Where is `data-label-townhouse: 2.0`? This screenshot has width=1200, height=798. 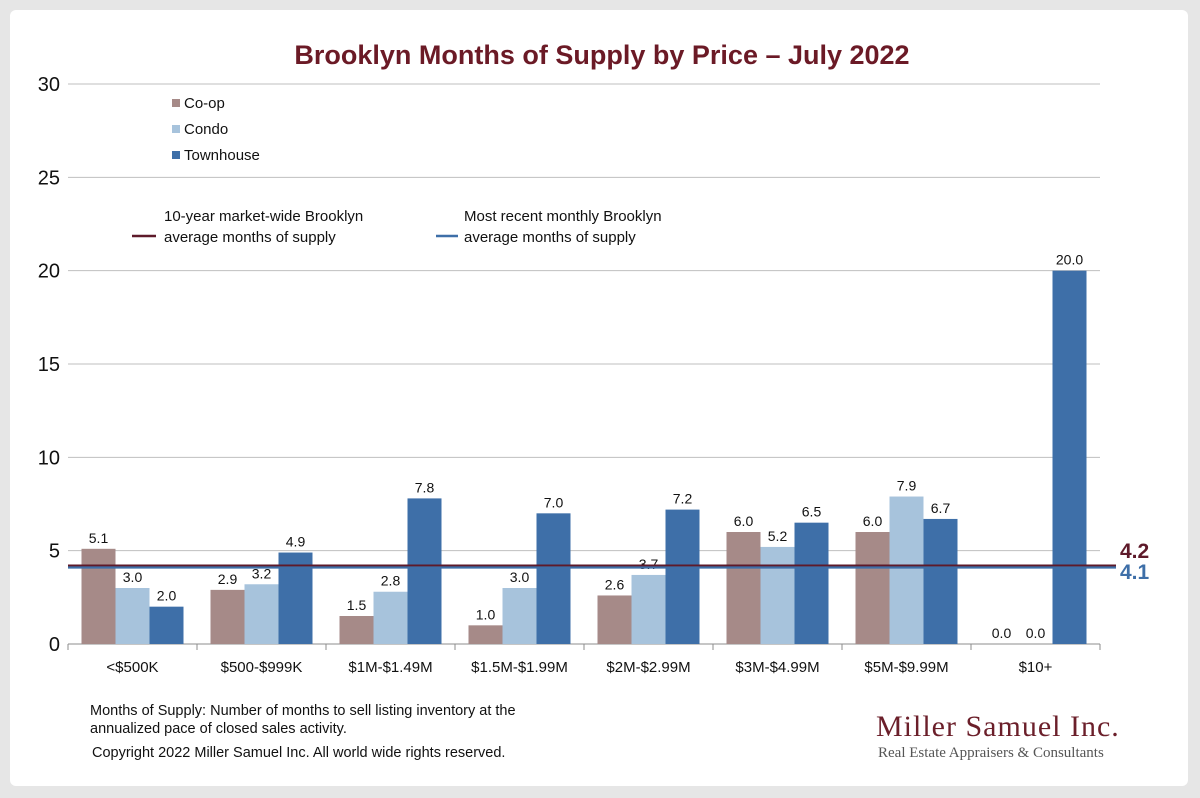
data-label-townhouse: 2.0 is located at coordinates (167, 596).